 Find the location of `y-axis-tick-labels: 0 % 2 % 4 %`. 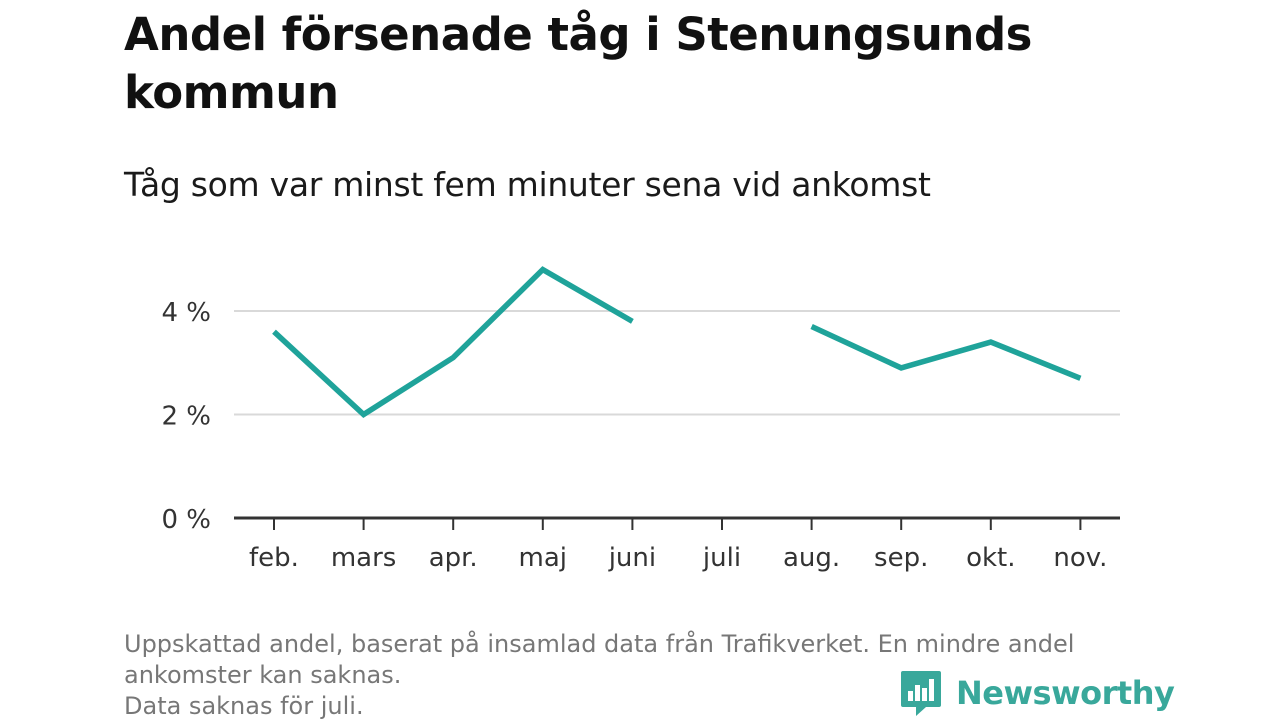

y-axis-tick-labels: 0 % 2 % 4 % is located at coordinates (186, 416).